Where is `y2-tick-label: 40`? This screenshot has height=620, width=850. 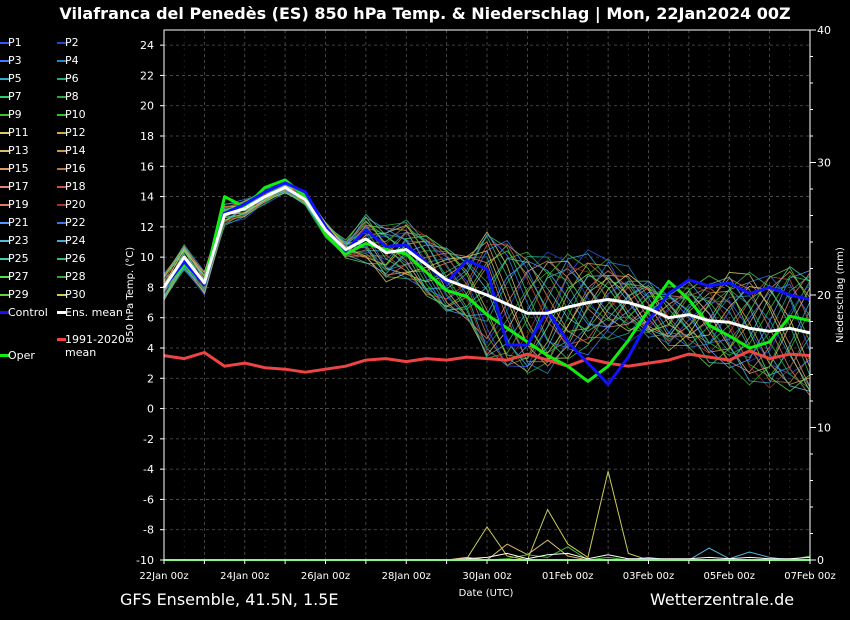
y2-tick-label: 40 is located at coordinates (824, 30).